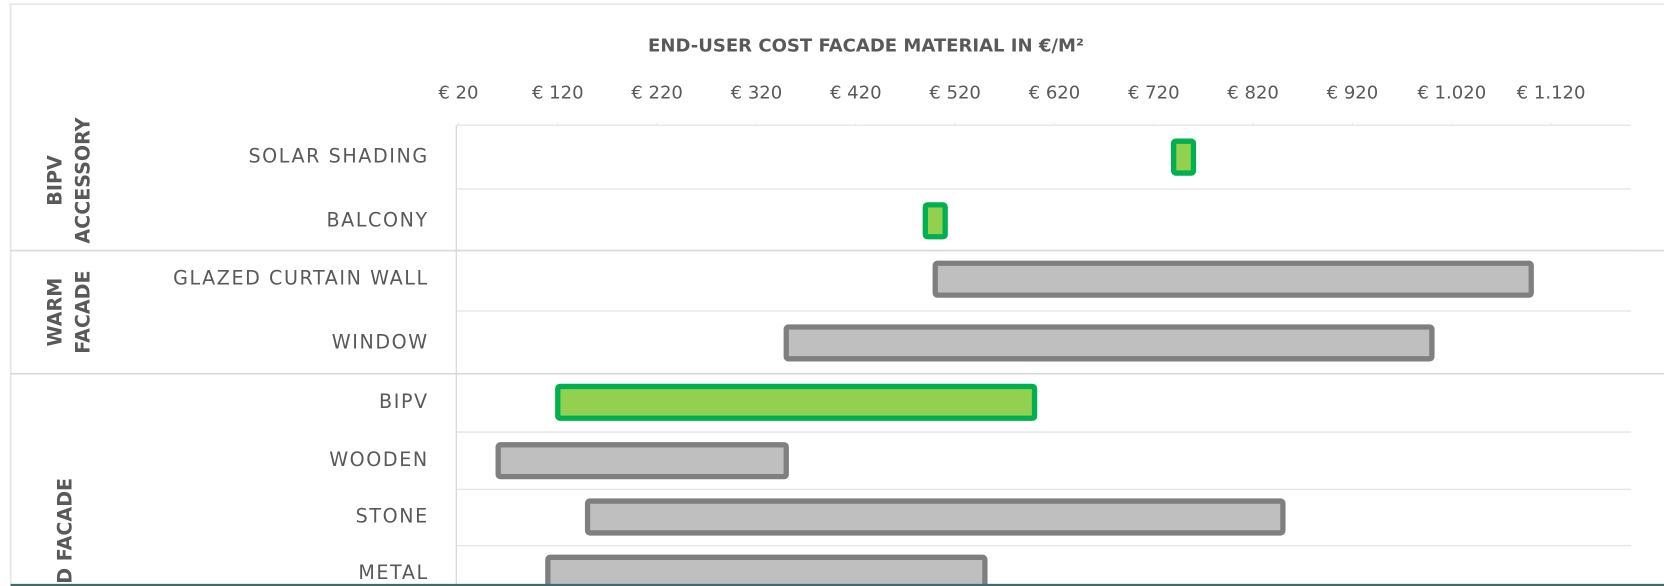  What do you see at coordinates (64, 531) in the screenshot?
I see `group-label: D FACADE` at bounding box center [64, 531].